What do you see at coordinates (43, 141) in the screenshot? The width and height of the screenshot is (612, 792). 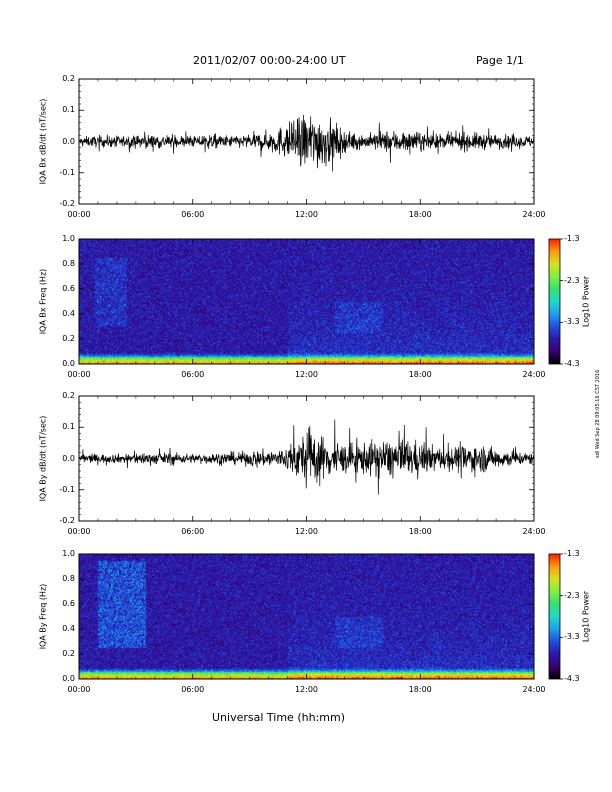 I see `y-axis-label: IQA Bx dB/dt (nT/sec)` at bounding box center [43, 141].